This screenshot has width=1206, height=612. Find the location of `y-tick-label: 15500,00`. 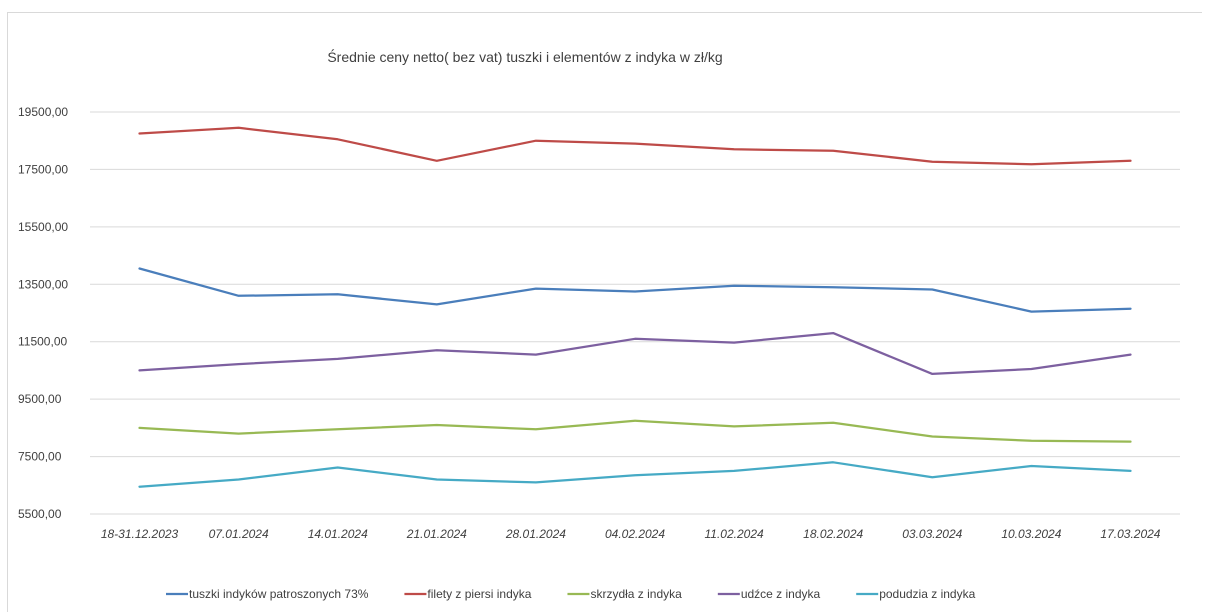

y-tick-label: 15500,00 is located at coordinates (43, 227).